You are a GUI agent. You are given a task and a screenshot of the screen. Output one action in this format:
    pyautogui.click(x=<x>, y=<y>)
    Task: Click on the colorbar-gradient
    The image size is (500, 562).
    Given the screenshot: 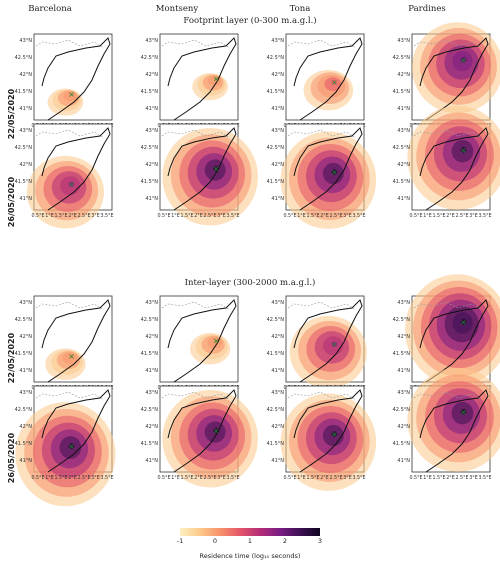 What is the action you would take?
    pyautogui.click(x=250, y=532)
    